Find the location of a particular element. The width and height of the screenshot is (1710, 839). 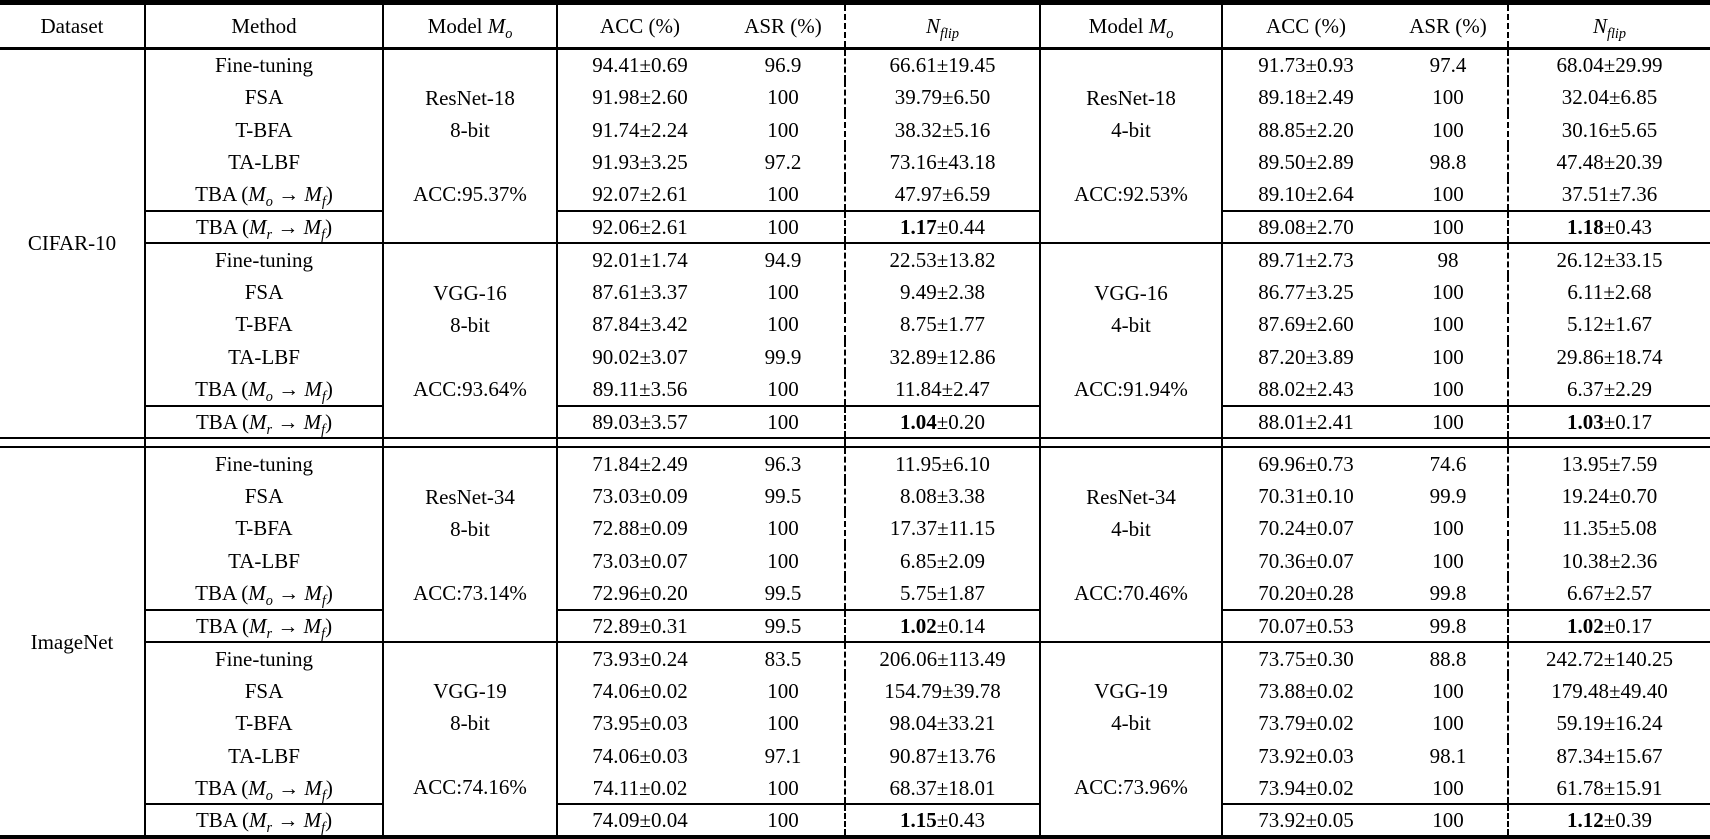

nflip-cell-left: 8.08±3.38 is located at coordinates (942, 496).